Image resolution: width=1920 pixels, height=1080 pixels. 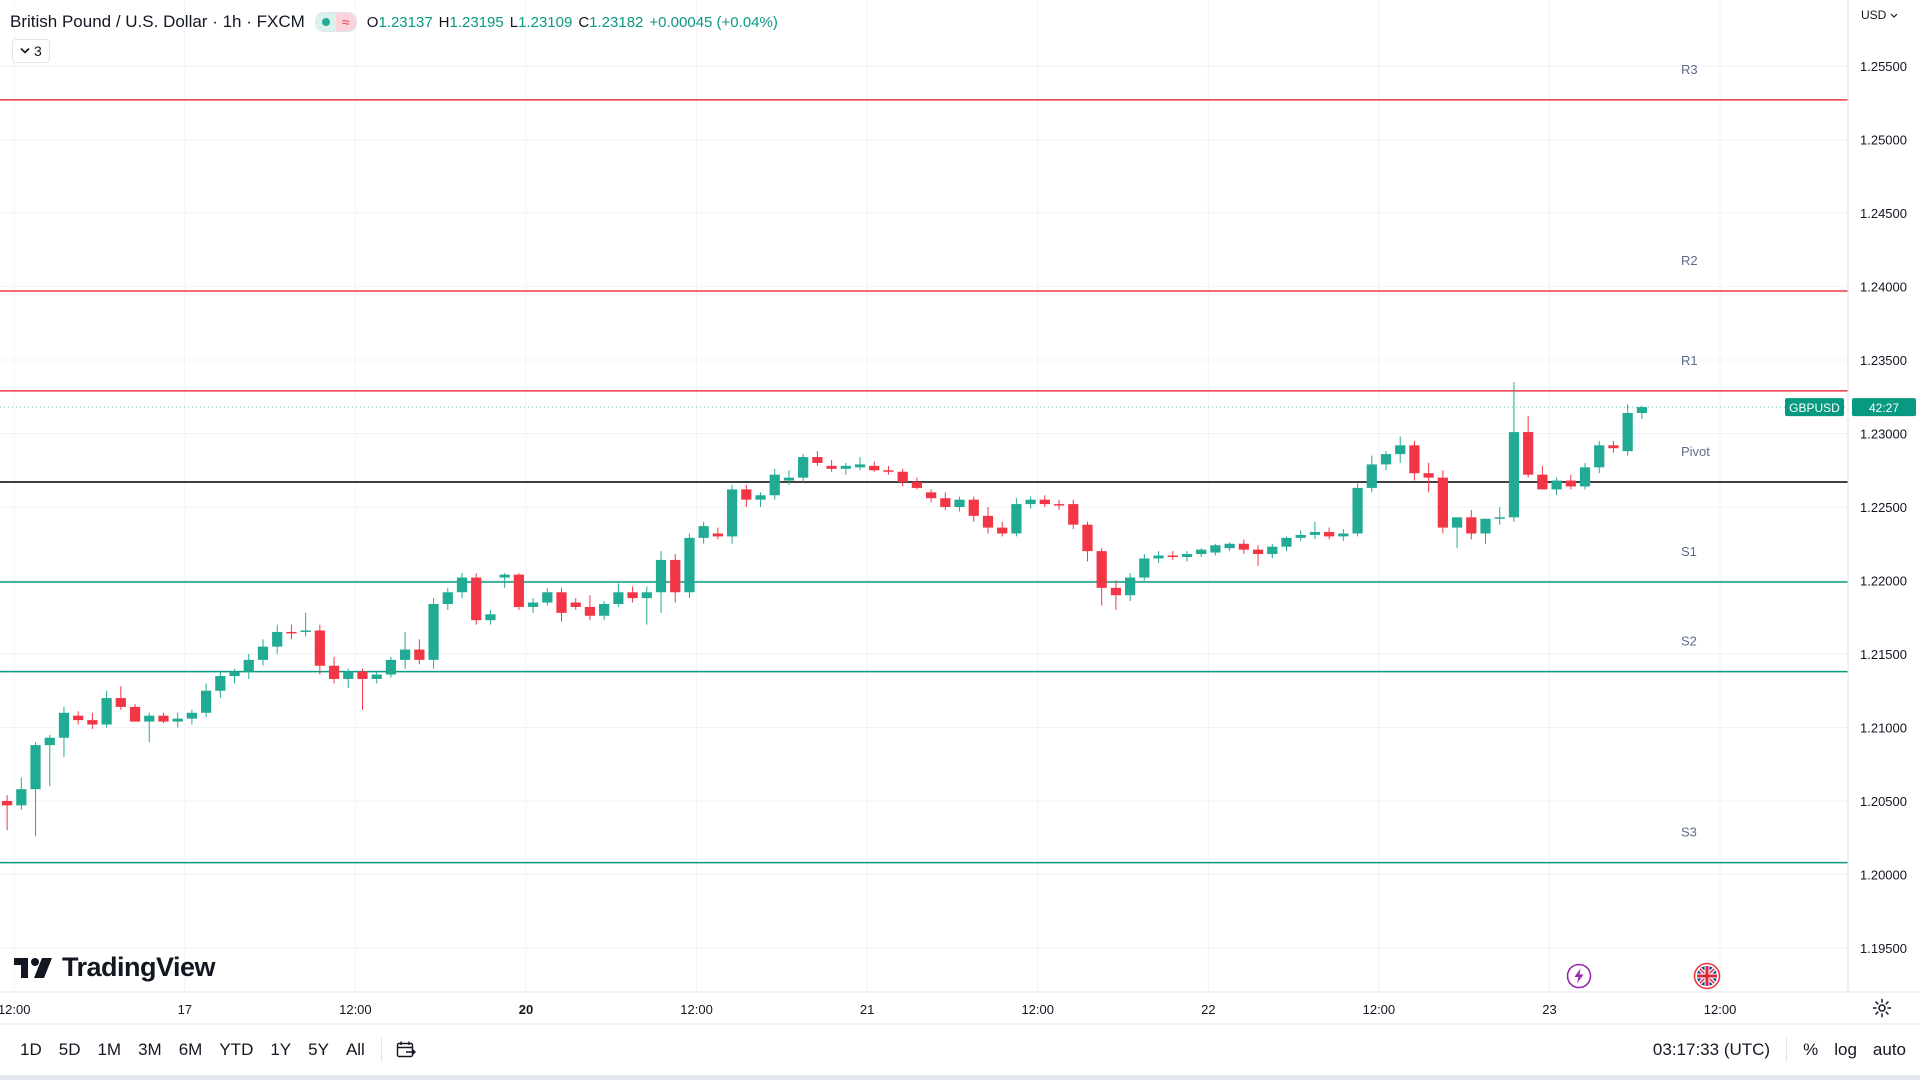 I want to click on market-status: ≈, so click(x=335, y=22).